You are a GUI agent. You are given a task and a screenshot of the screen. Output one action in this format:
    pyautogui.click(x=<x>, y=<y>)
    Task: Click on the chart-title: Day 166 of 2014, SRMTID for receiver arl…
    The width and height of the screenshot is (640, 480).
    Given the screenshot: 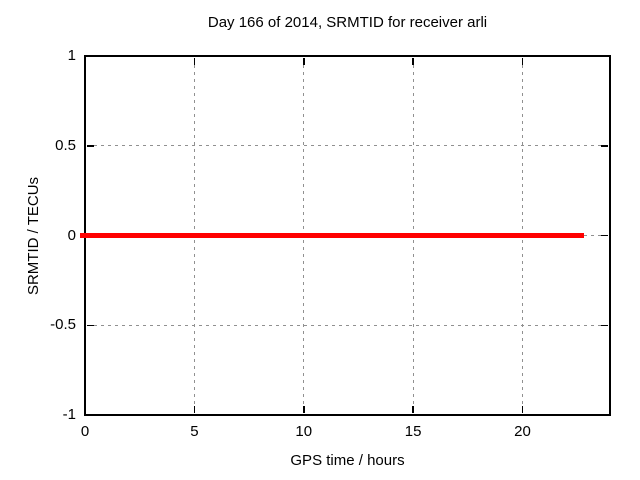 What is the action you would take?
    pyautogui.click(x=347, y=22)
    